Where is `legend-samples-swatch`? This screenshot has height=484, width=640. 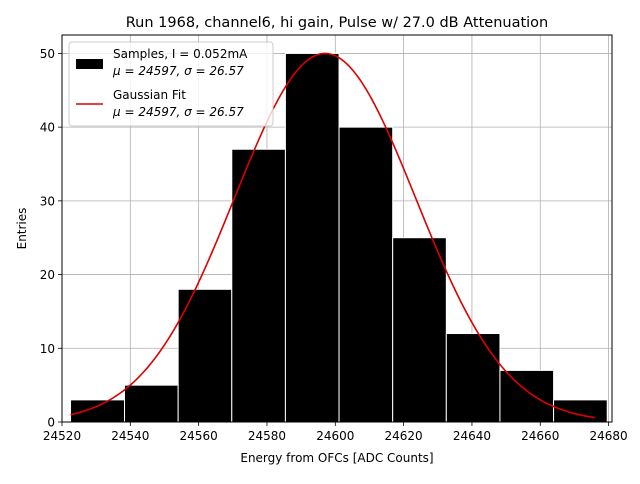 legend-samples-swatch is located at coordinates (89, 64).